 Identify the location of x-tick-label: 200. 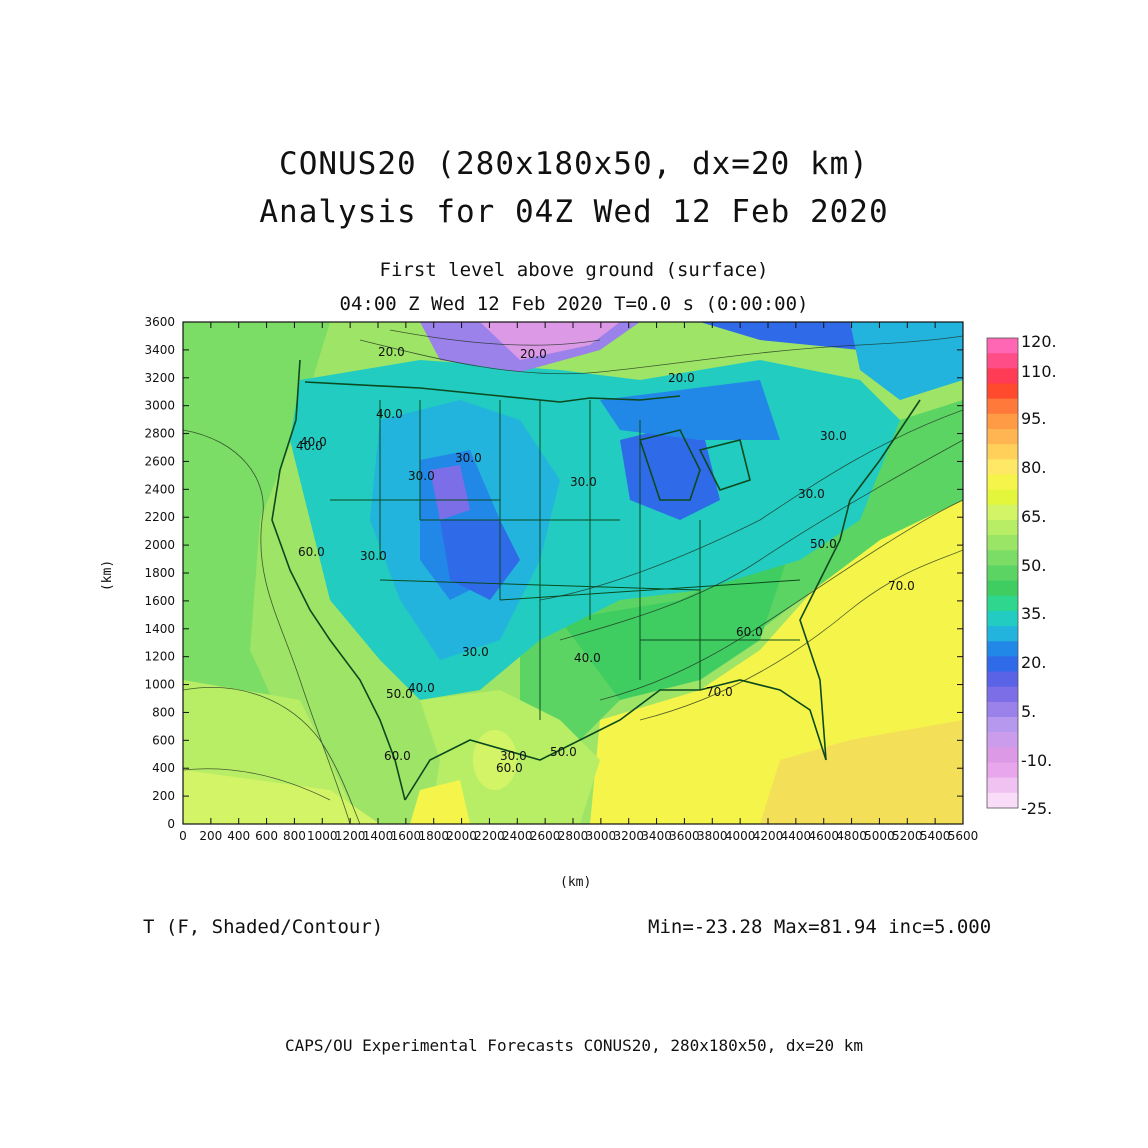
(210, 836).